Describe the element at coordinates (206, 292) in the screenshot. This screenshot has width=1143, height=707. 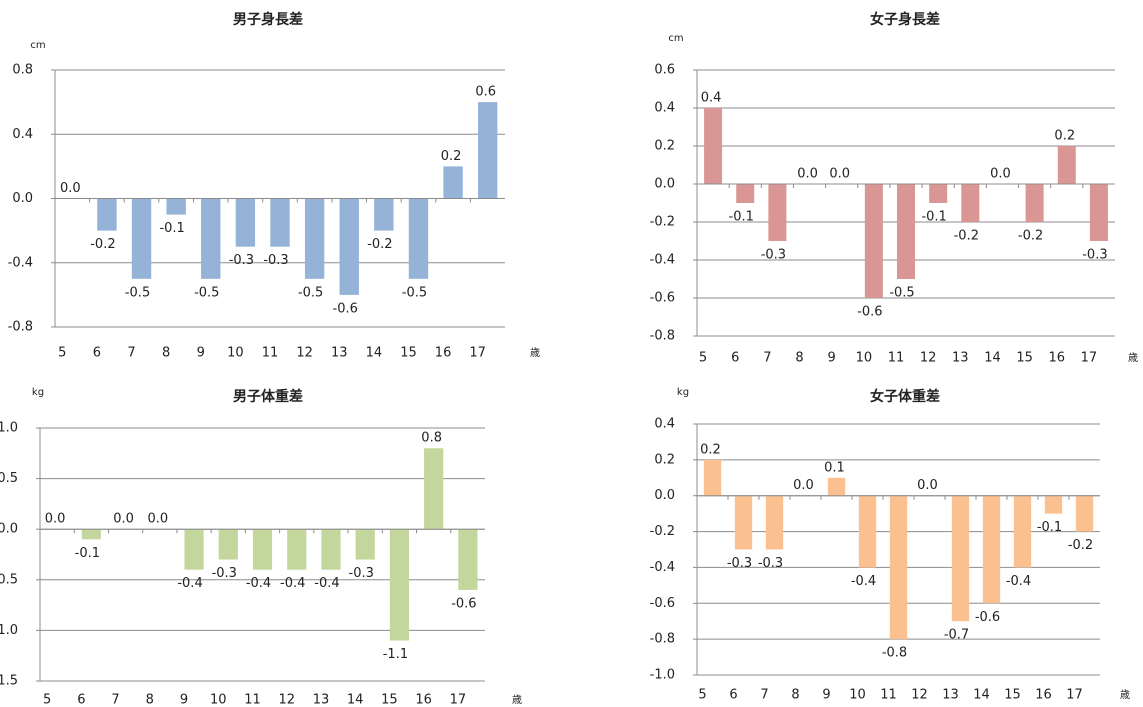
I see `data-label: -0.5` at that location.